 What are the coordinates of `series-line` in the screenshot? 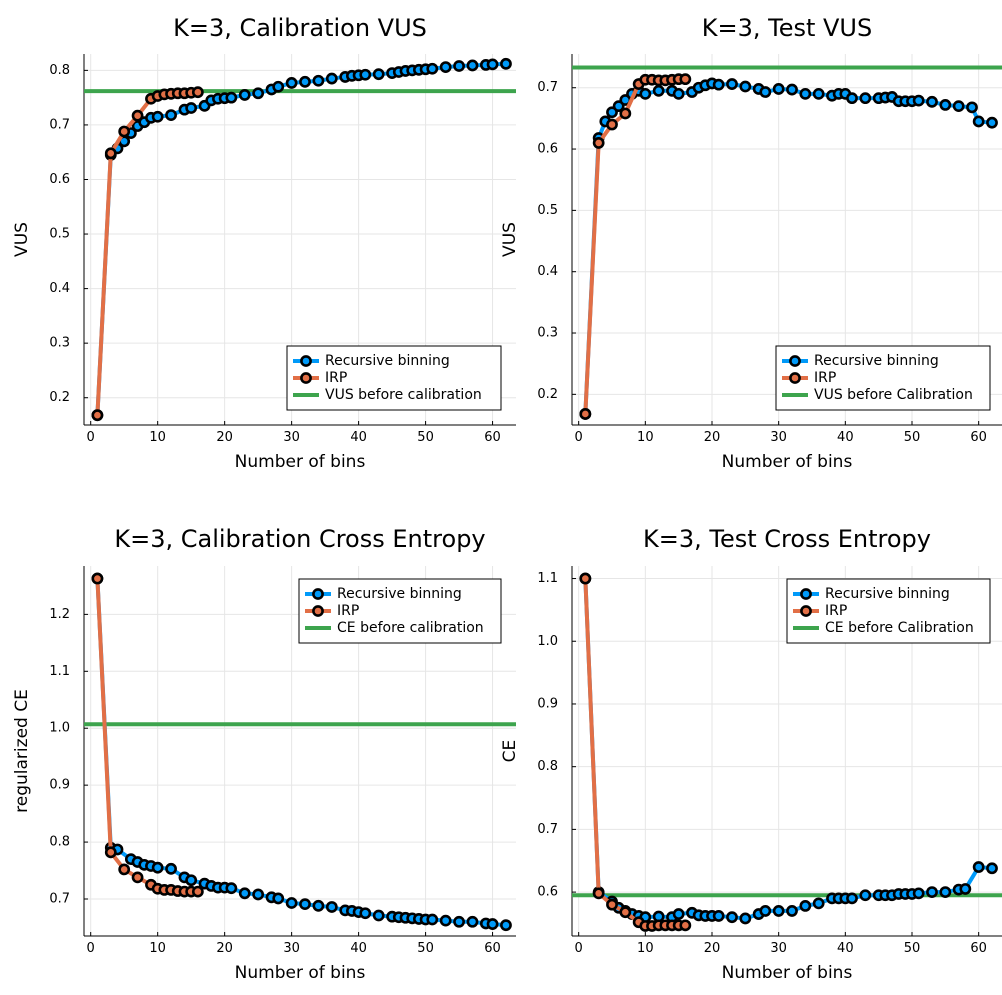 It's located at (634, 753).